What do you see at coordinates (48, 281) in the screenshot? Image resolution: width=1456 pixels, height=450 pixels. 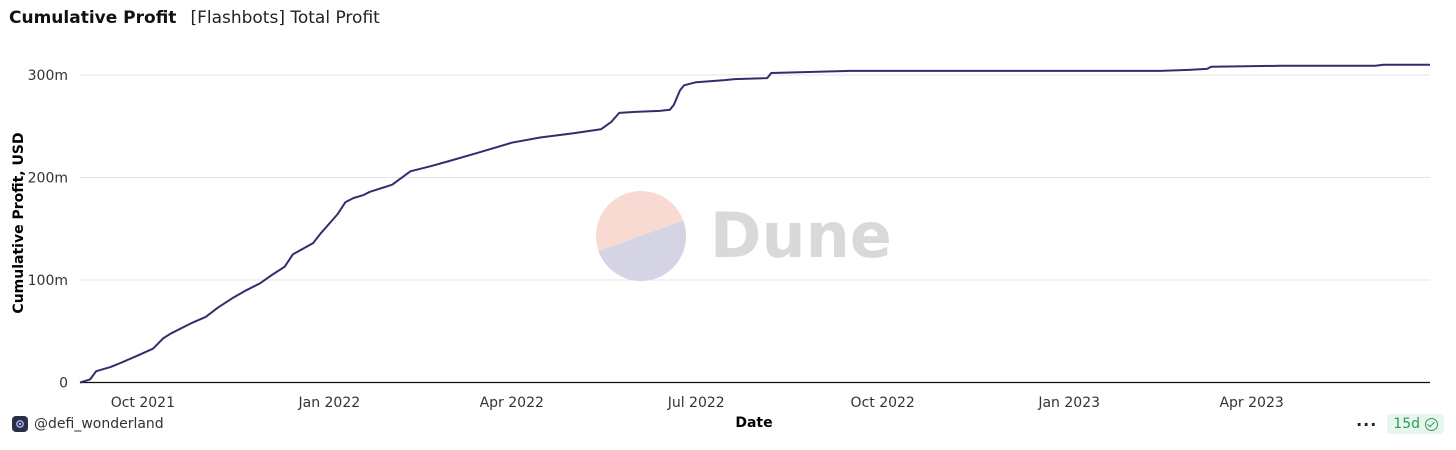 I see `y-tick-label: 100m` at bounding box center [48, 281].